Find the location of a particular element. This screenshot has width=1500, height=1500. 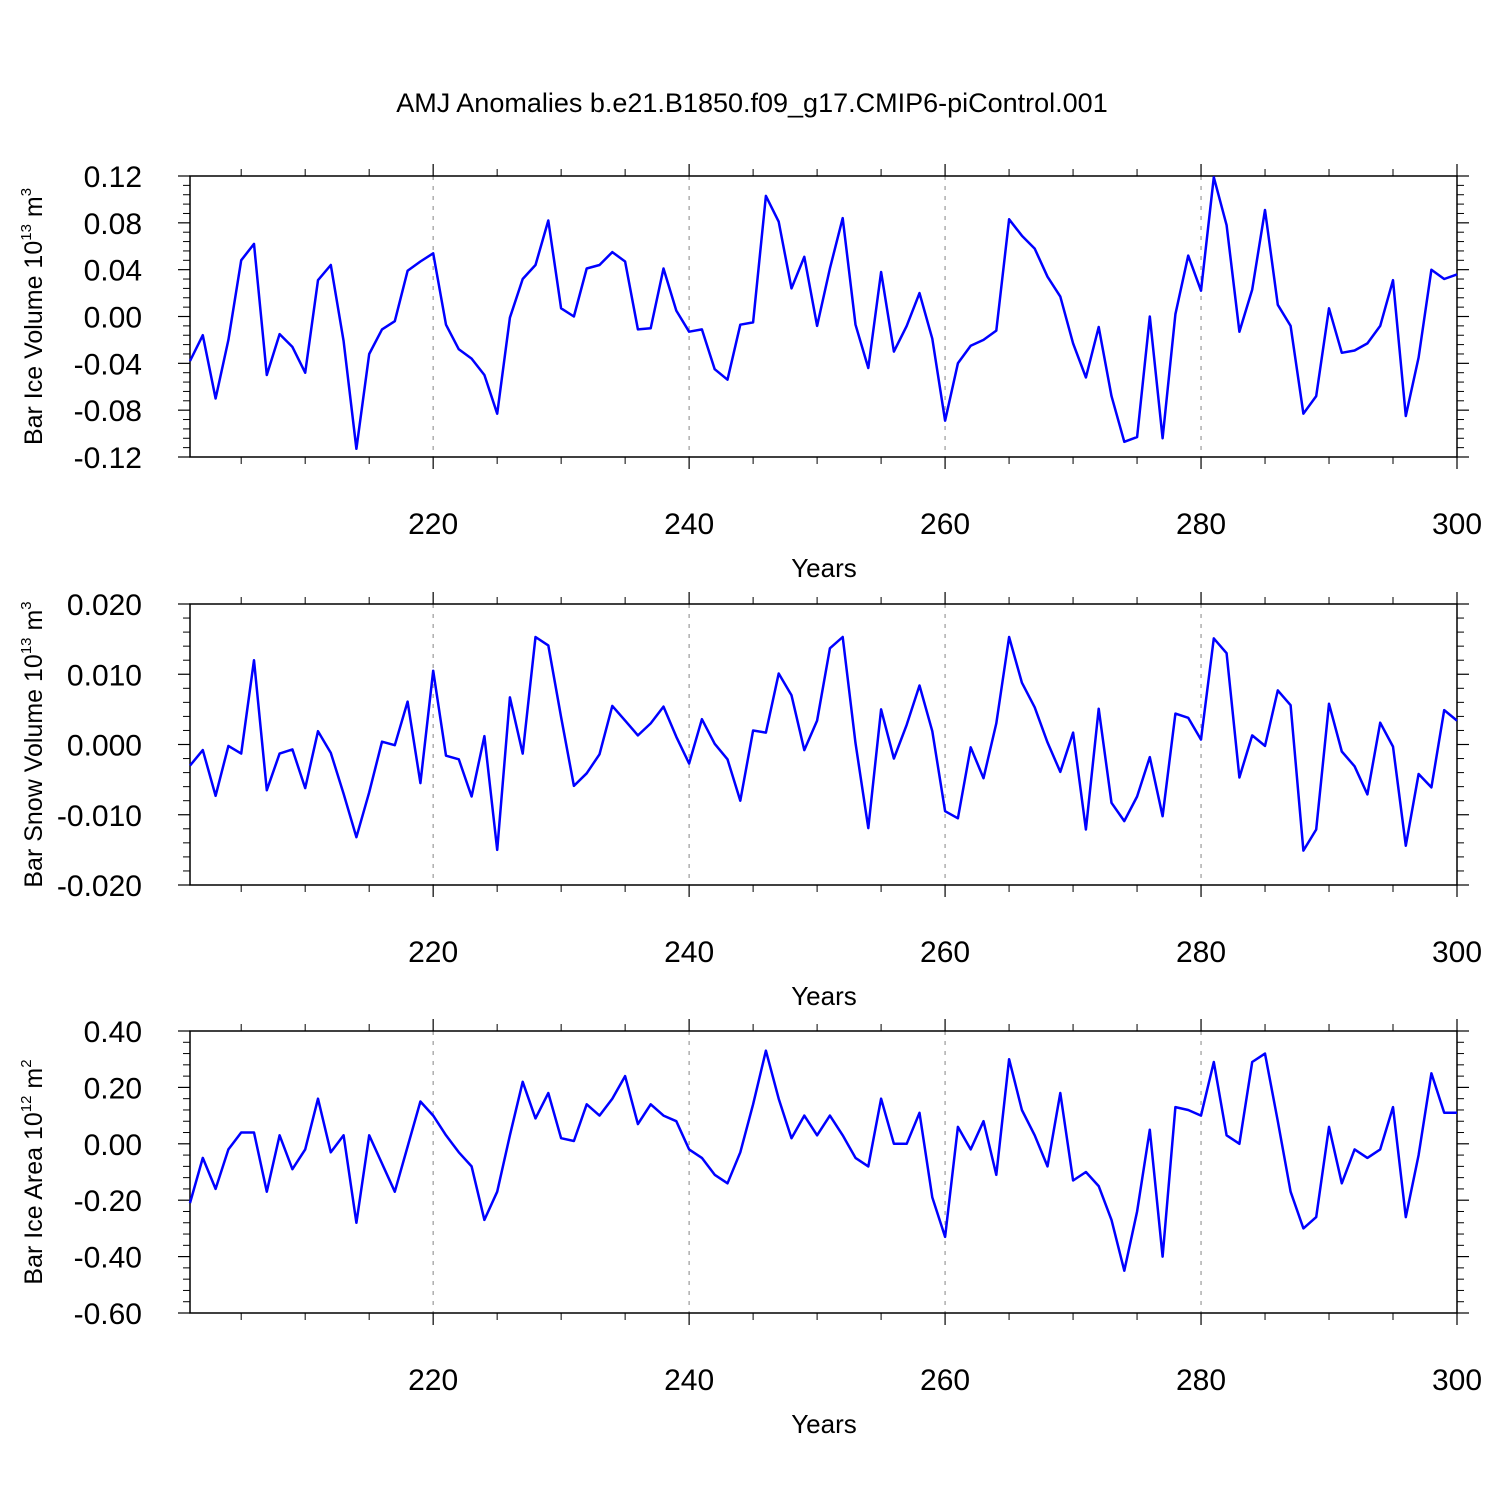

y-axis-label-text: Bar Snow Volume 10 is located at coordinates (34, 770).